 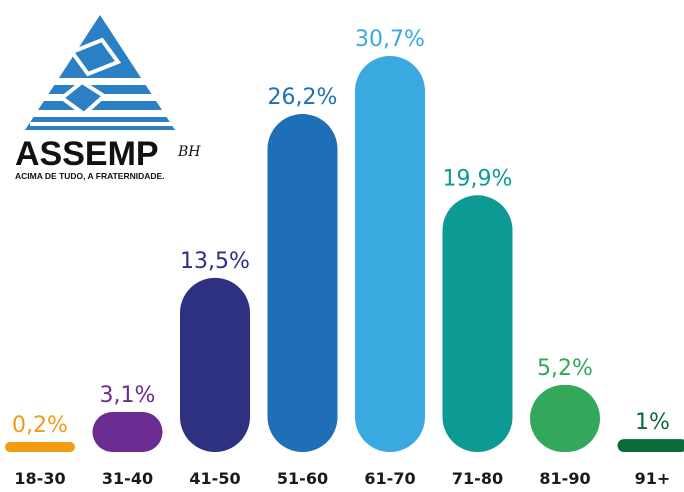 What do you see at coordinates (477, 478) in the screenshot?
I see `category-label-71-80: 71-80` at bounding box center [477, 478].